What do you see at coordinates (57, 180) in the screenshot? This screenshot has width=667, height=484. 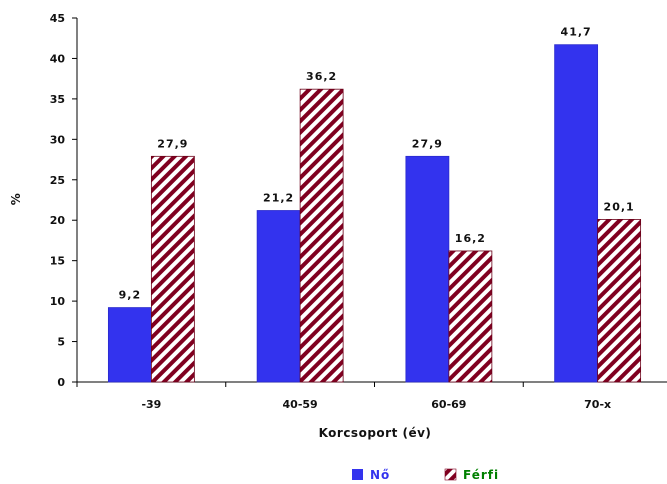 I see `y-tick-label: 25` at bounding box center [57, 180].